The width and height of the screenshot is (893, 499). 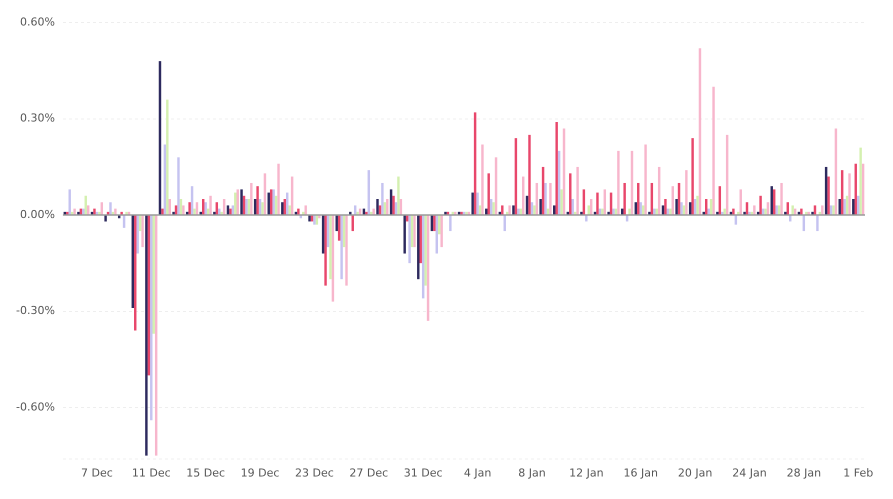 I want to click on x-tick-label: 15 Dec, so click(x=206, y=473).